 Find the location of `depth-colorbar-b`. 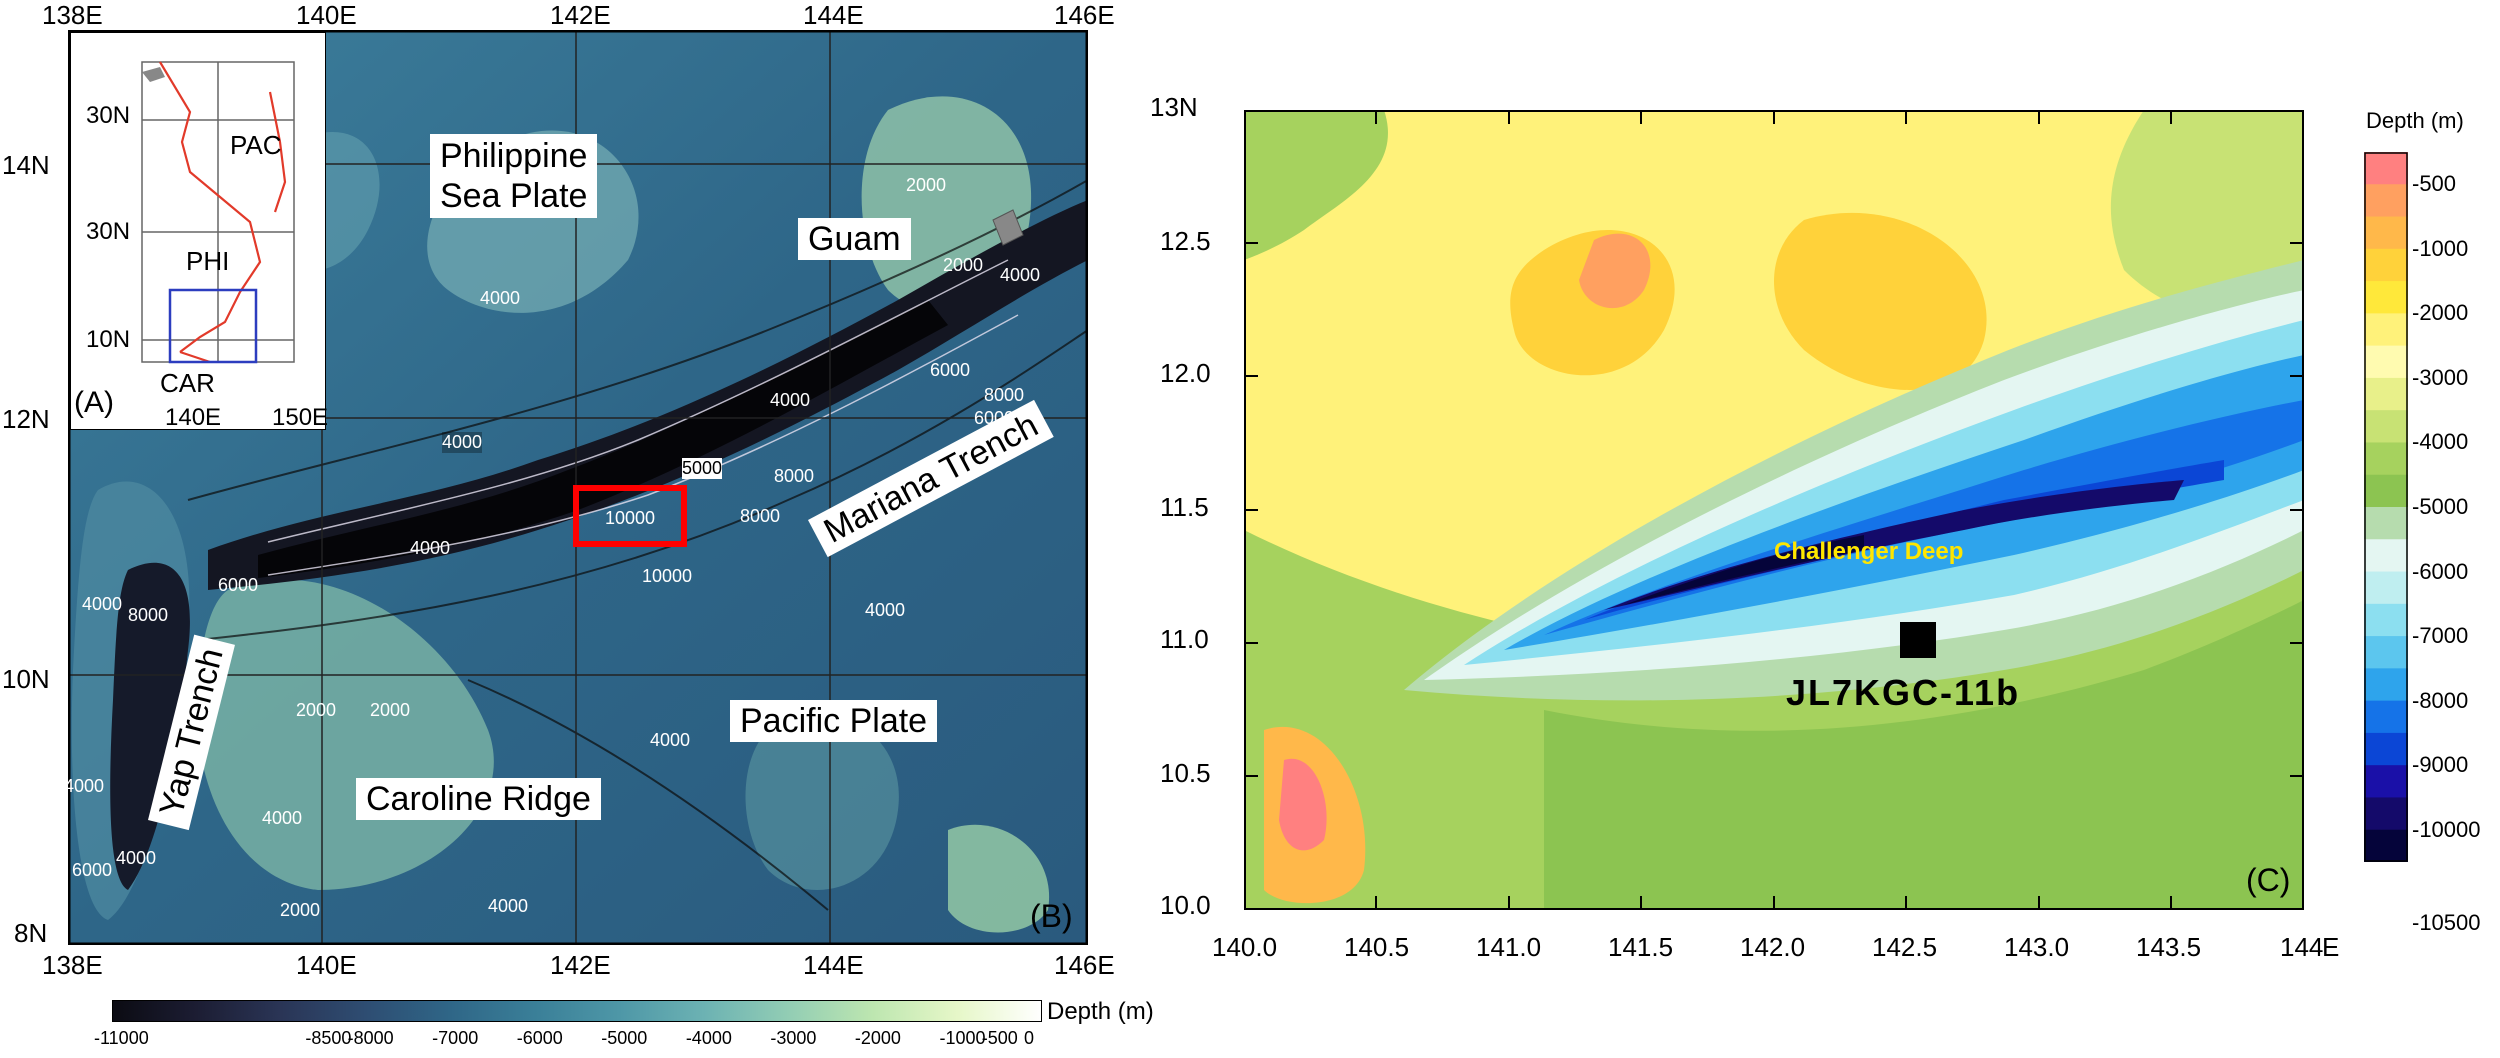

depth-colorbar-b is located at coordinates (577, 1011).